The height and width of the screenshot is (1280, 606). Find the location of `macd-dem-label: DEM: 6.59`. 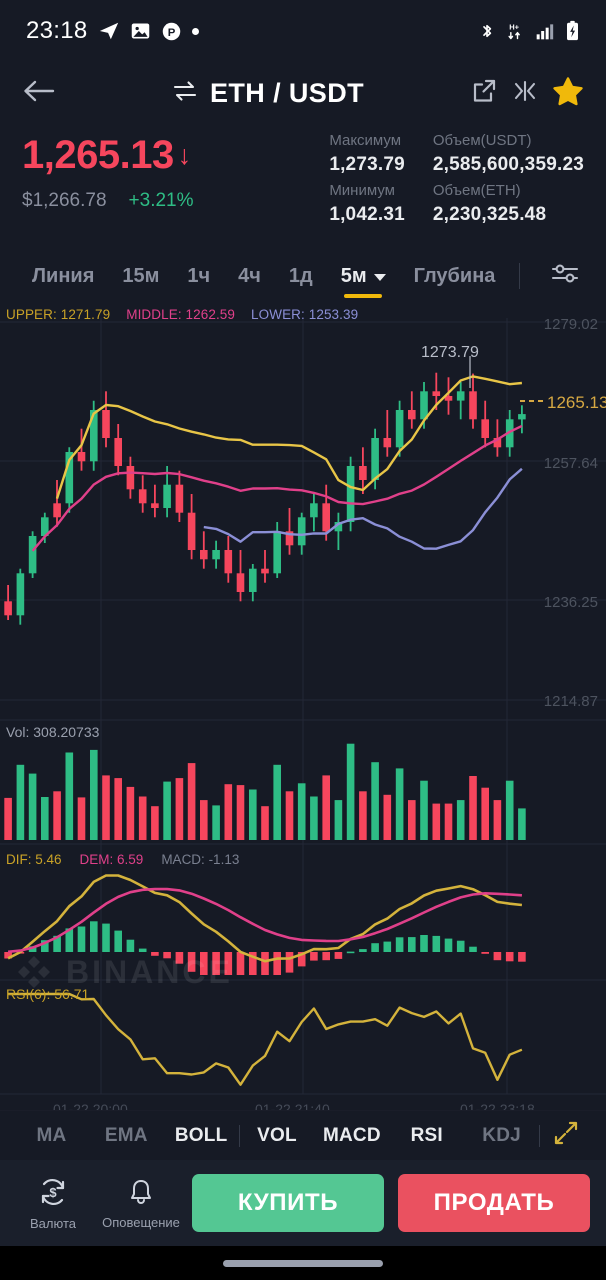

macd-dem-label: DEM: 6.59 is located at coordinates (111, 859).